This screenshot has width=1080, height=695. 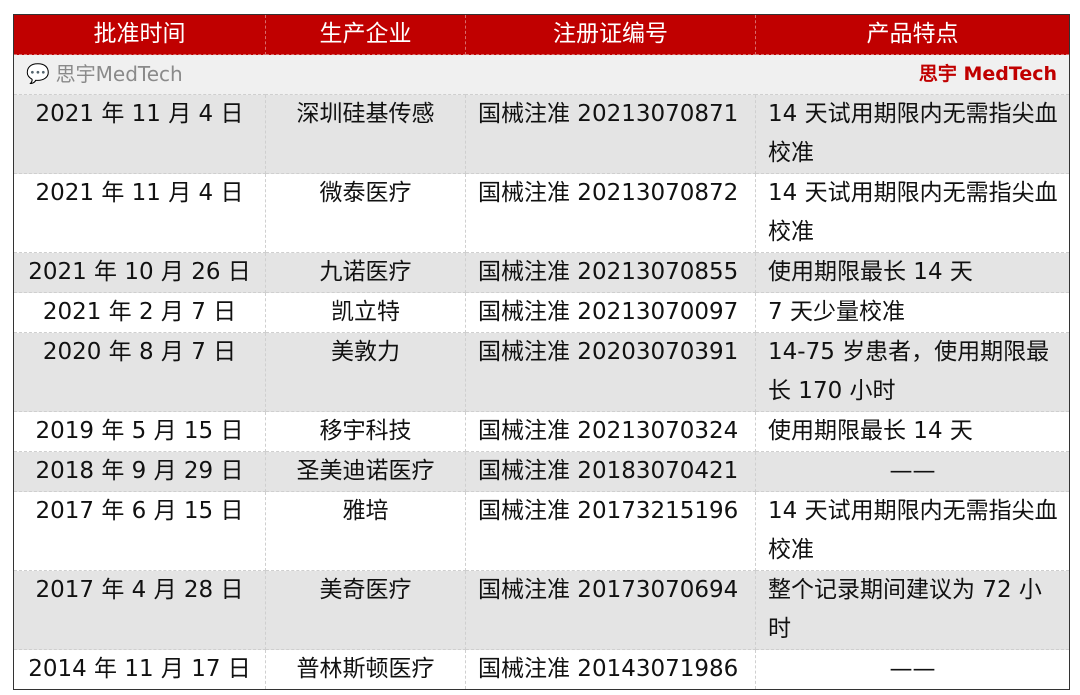 What do you see at coordinates (365, 610) in the screenshot?
I see `company-cell: 美奇医疗` at bounding box center [365, 610].